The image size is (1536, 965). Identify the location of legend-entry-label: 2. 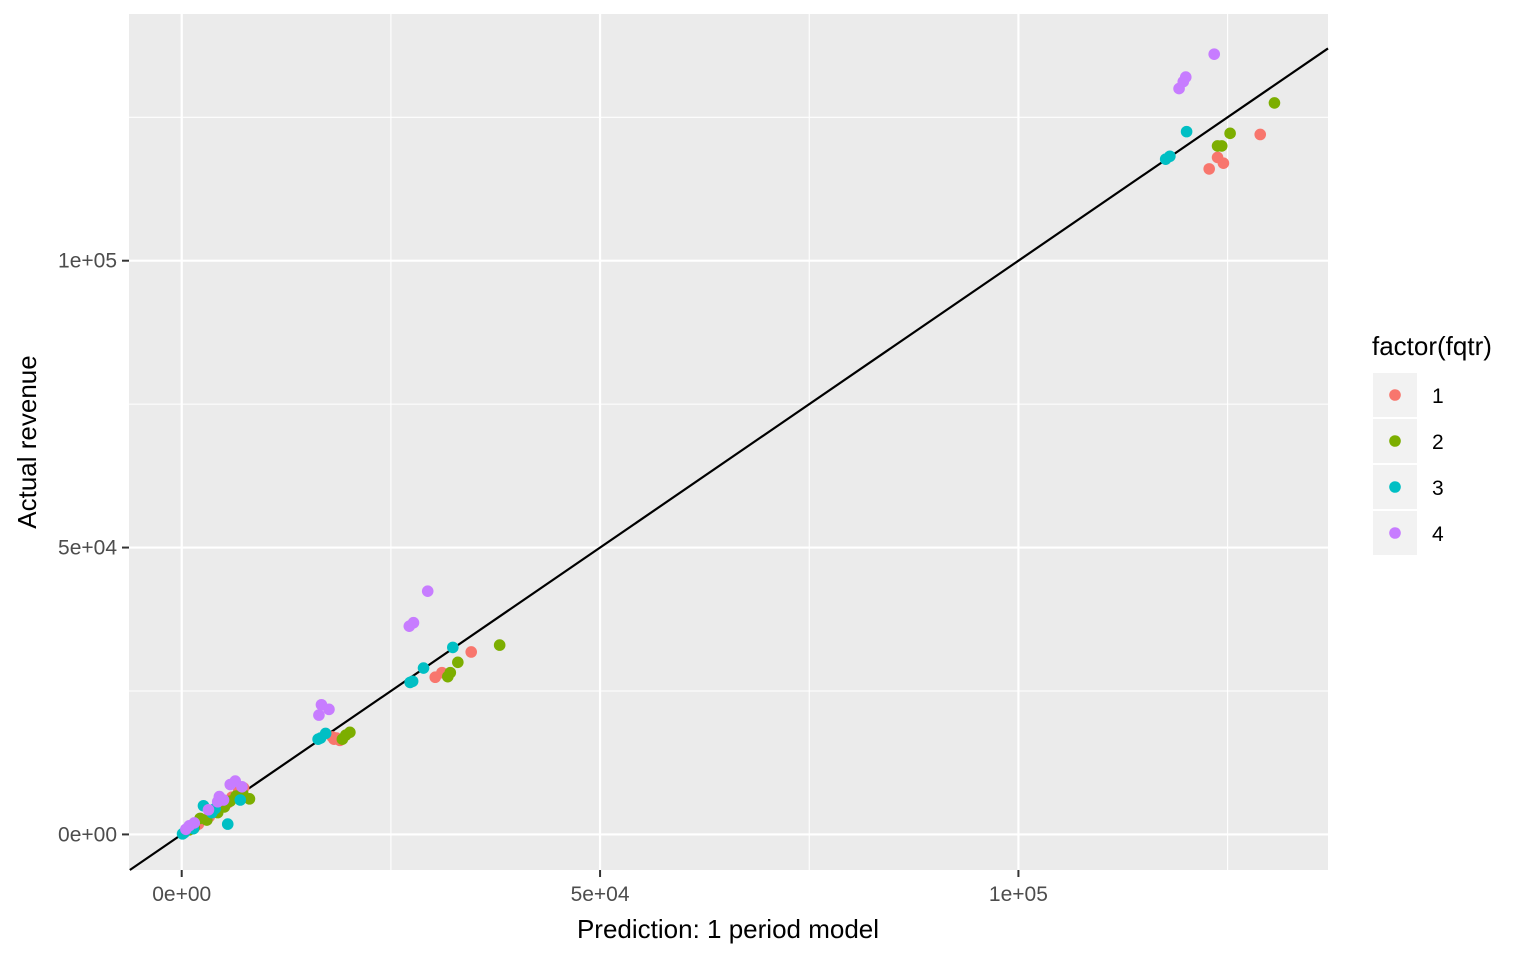
(1438, 442).